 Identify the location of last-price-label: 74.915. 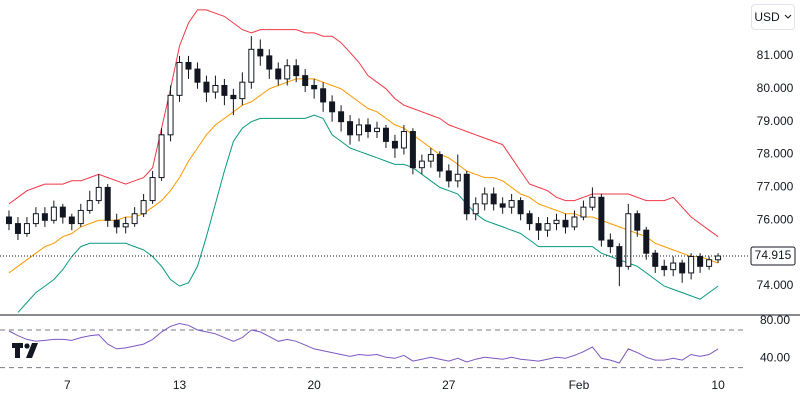
(773, 255).